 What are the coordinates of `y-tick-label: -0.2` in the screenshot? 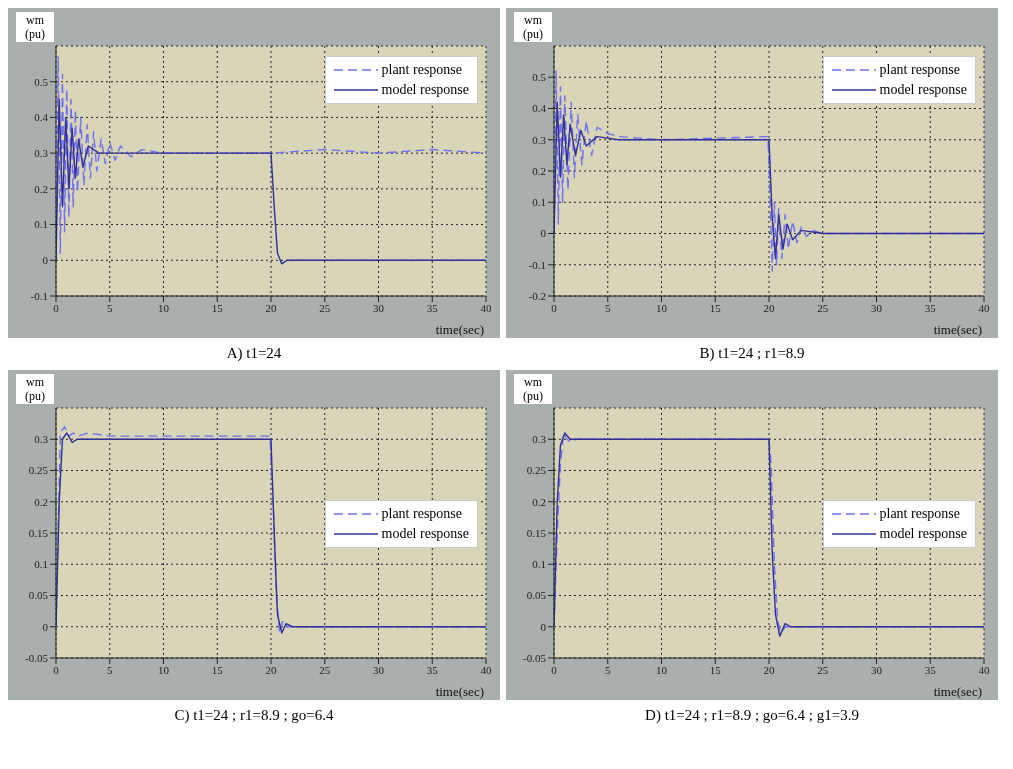 It's located at (537, 295).